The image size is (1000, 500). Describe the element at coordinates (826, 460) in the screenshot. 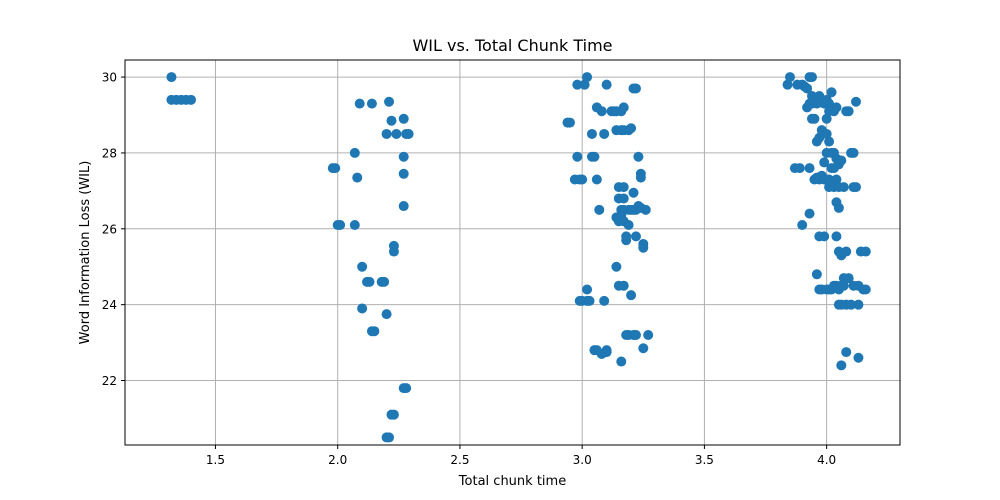

I see `x-tick-label: 4.0` at that location.